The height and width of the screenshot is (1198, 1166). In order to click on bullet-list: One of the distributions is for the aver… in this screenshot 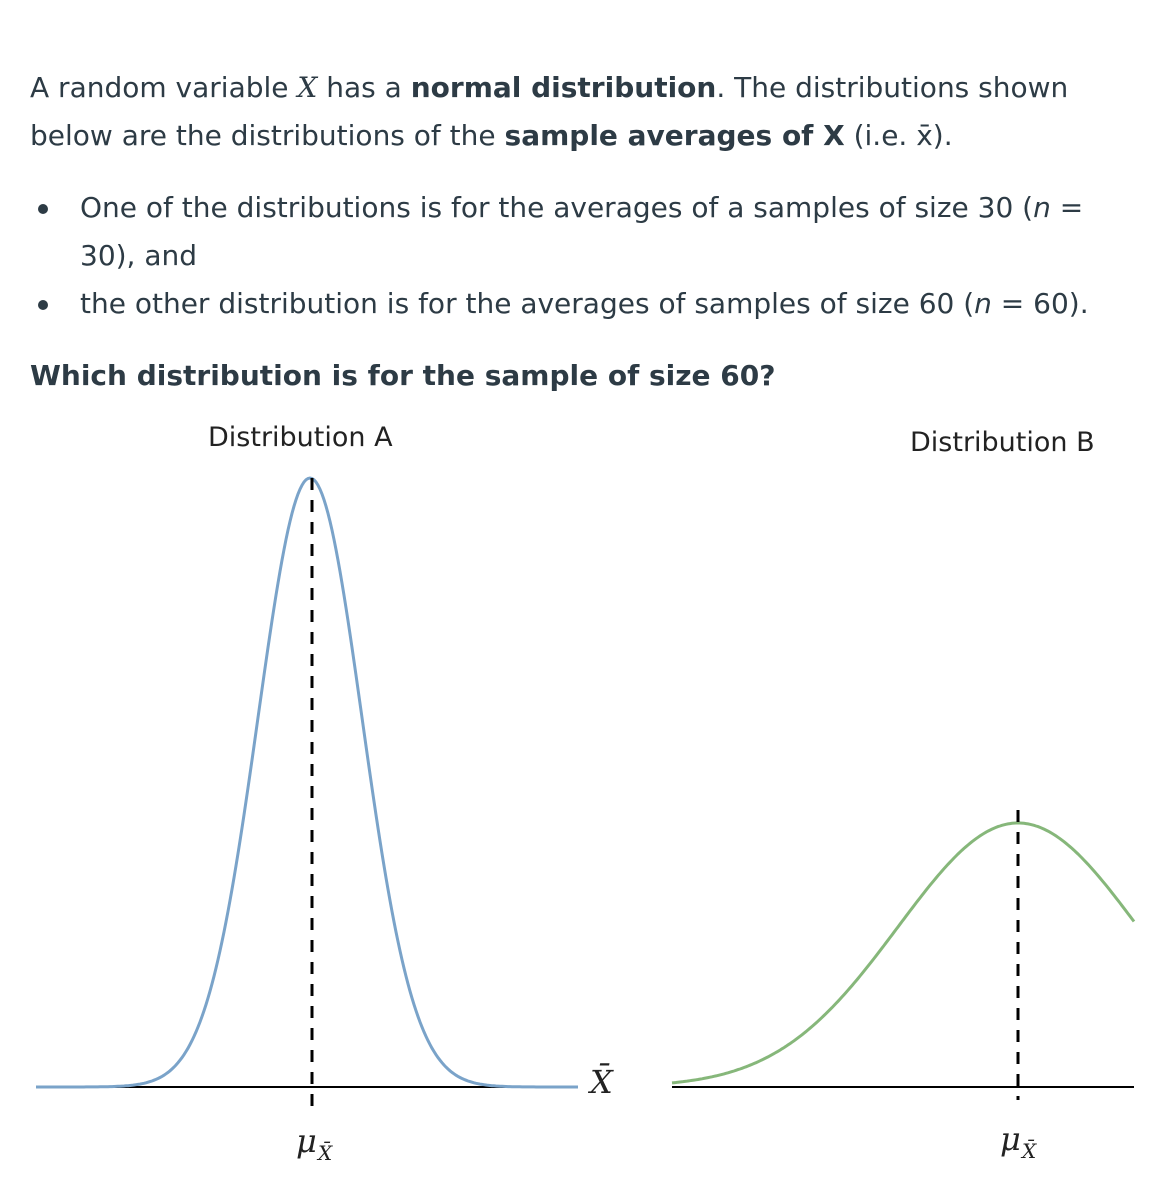, I will do `click(585, 256)`.